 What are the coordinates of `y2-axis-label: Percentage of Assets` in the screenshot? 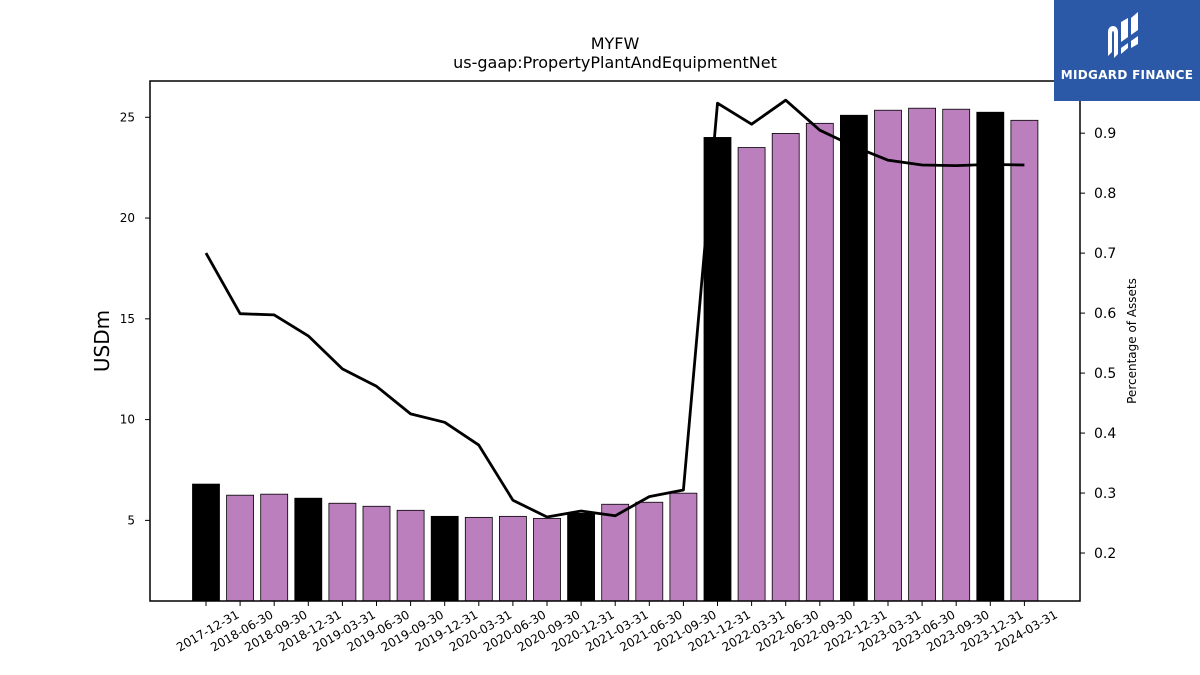 It's located at (1132, 341).